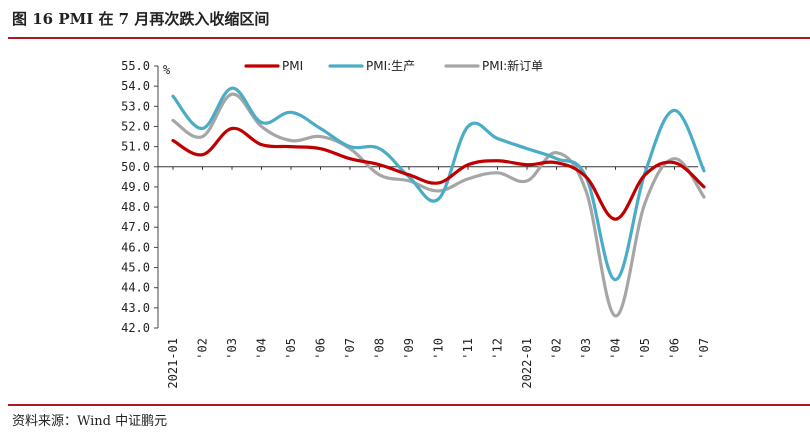  What do you see at coordinates (135, 227) in the screenshot?
I see `y-tick-label: 47.0` at bounding box center [135, 227].